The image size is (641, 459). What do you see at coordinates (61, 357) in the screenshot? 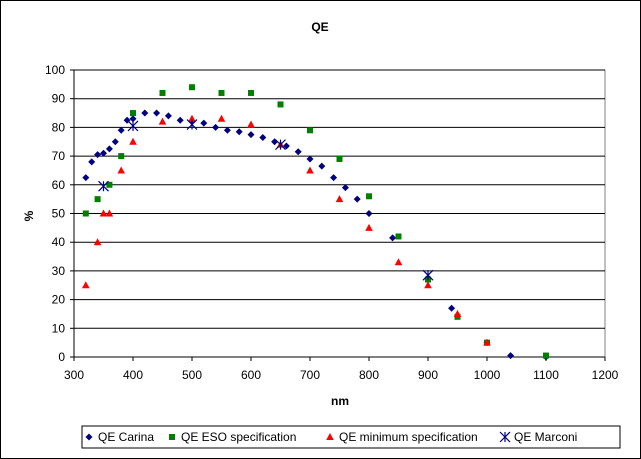
I see `y-tick-label-0: 0` at bounding box center [61, 357].